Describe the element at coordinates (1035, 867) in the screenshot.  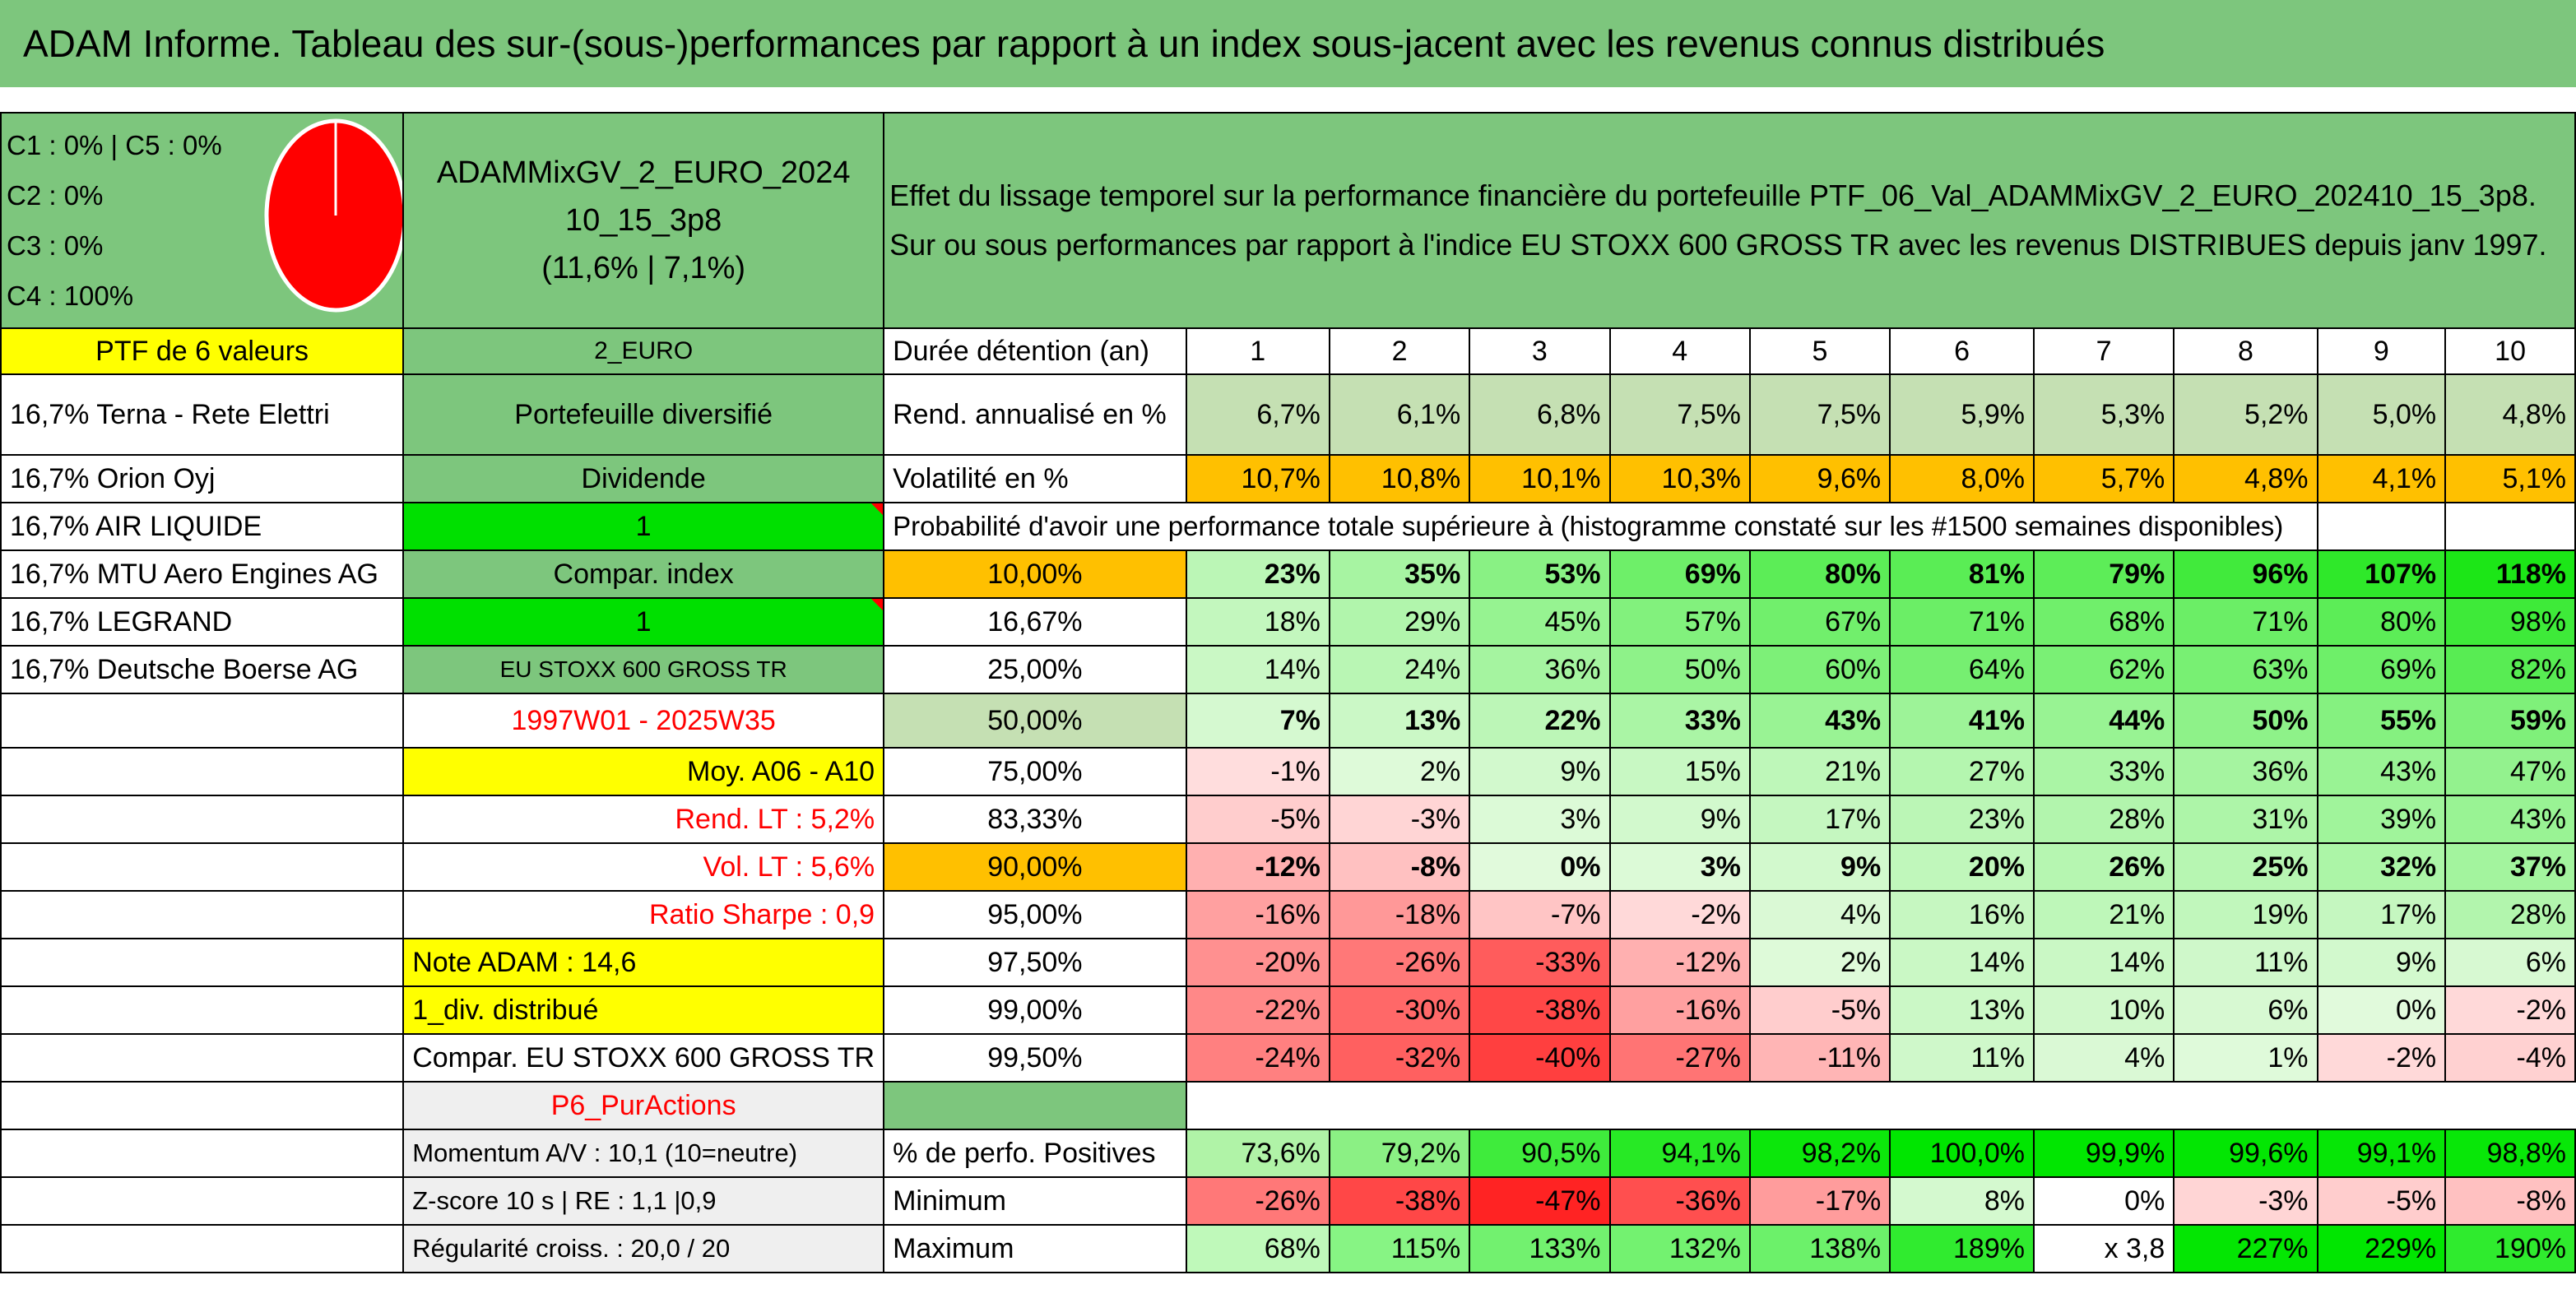
I see `probability-threshold: 90,00%` at that location.